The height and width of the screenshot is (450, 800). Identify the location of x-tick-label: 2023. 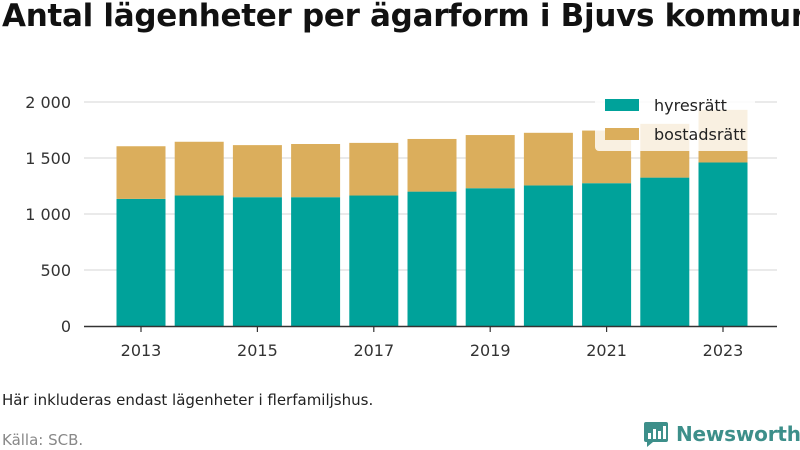
(723, 350).